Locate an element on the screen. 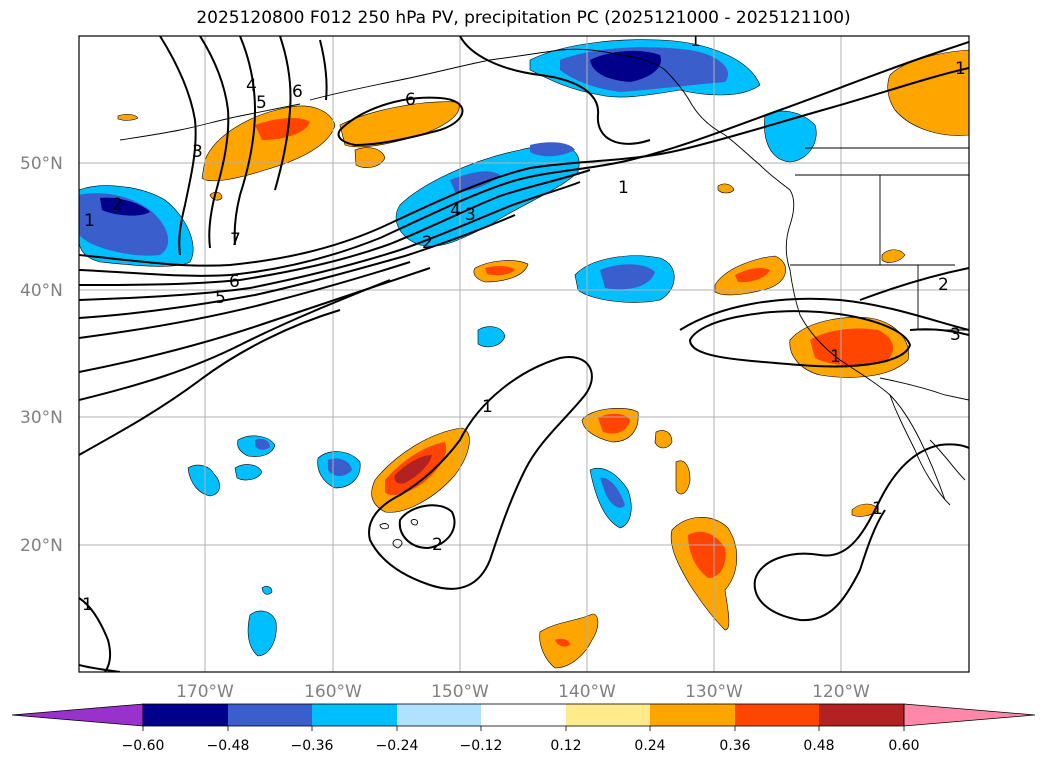 This screenshot has height=765, width=1047. colorbar-tick-label: 0.24 is located at coordinates (649, 746).